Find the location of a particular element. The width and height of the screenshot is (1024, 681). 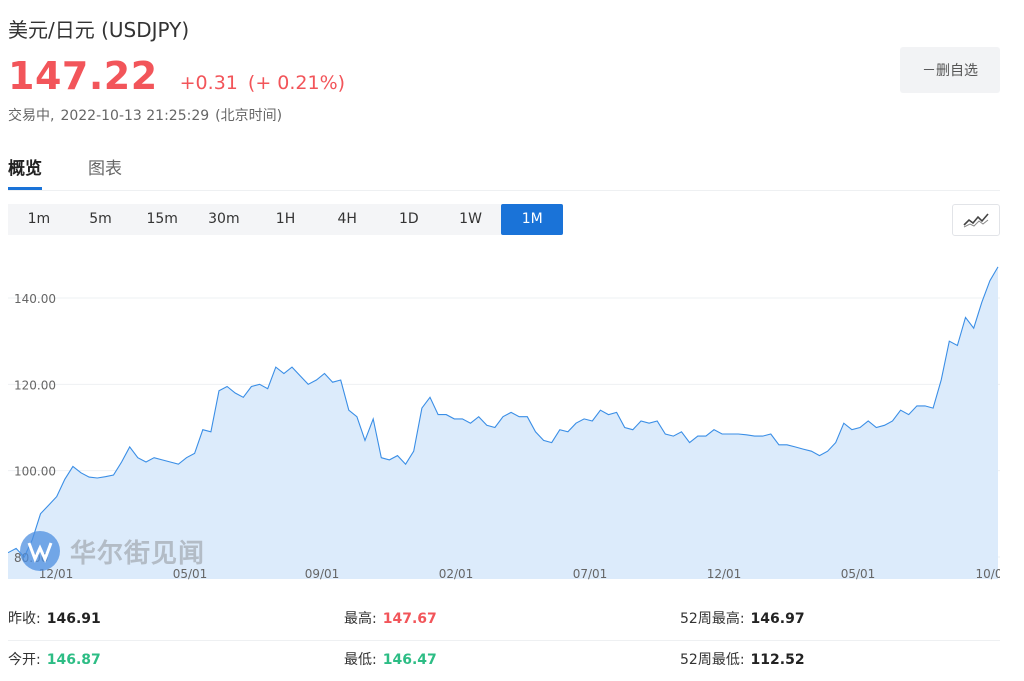

period-selector: 1m 5m 15m 30m 1H 4H 1D 1W 1M is located at coordinates (286, 219).